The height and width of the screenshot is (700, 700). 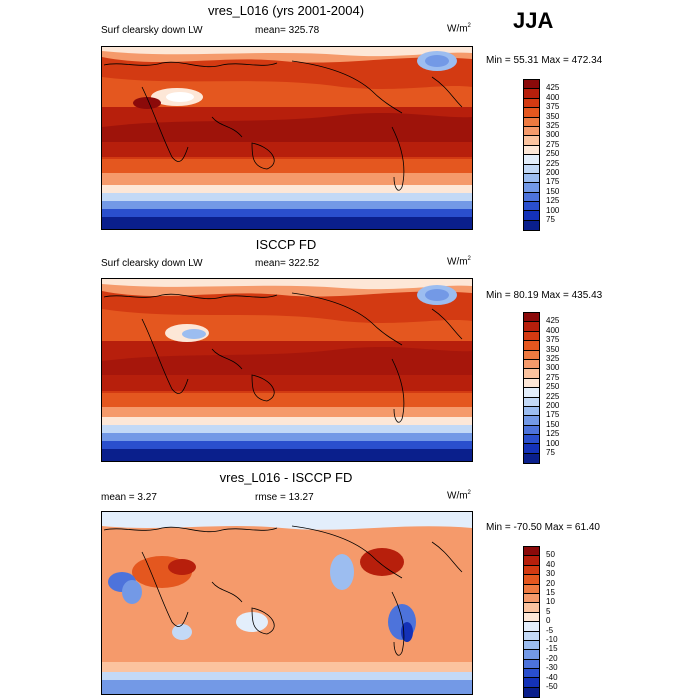 I want to click on panel3-minmax: Min = -70.50 Max = 61.40, so click(x=543, y=527).